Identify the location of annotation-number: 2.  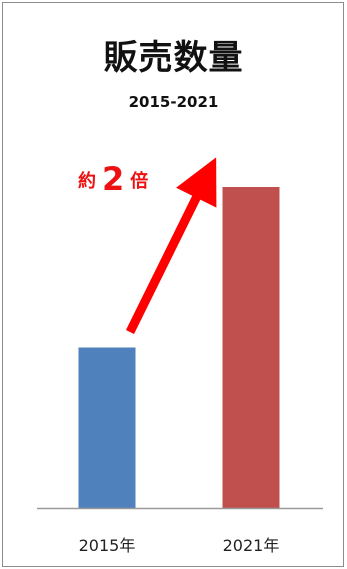
(113, 179).